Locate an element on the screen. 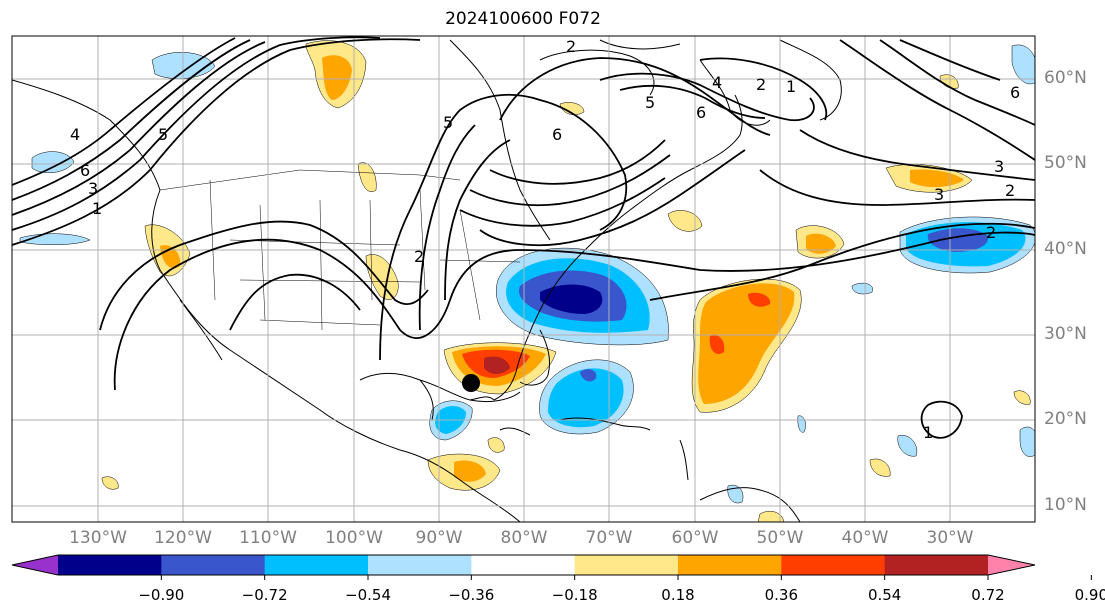 The height and width of the screenshot is (615, 1105). colorbar-tick-label: 0.72 is located at coordinates (988, 595).